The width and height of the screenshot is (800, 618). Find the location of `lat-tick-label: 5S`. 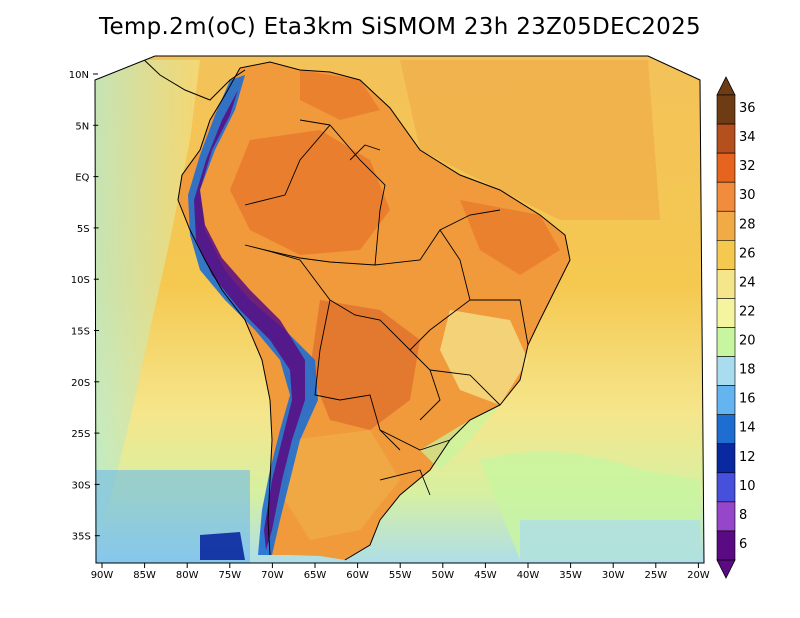

lat-tick-label: 5S is located at coordinates (83, 229).